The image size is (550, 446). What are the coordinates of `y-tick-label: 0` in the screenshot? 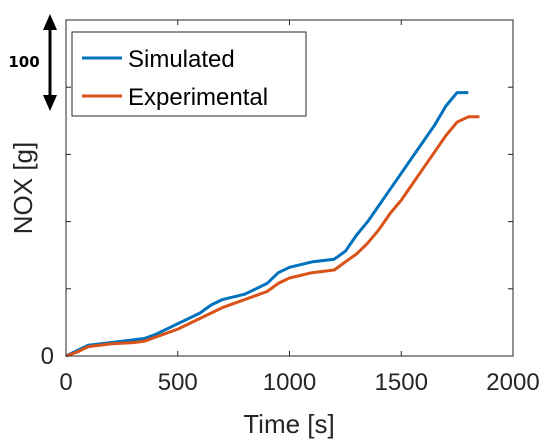 It's located at (47, 356).